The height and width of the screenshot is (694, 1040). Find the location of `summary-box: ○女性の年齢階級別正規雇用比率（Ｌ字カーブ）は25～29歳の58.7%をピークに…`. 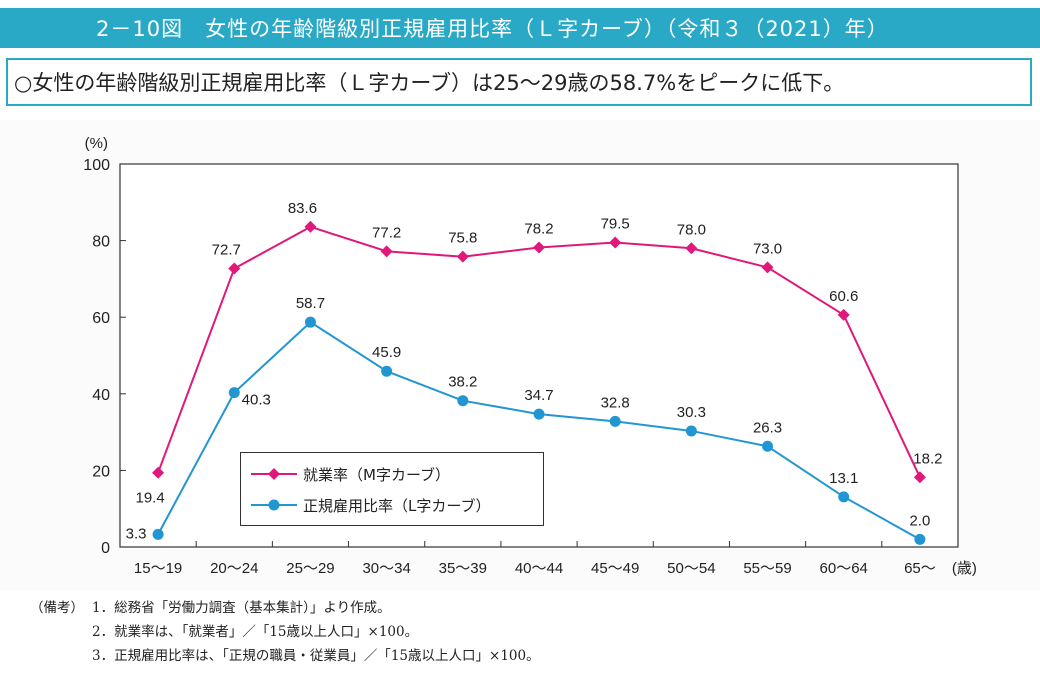

summary-box: ○女性の年齢階級別正規雇用比率（Ｌ字カーブ）は25～29歳の58.7%をピークに… is located at coordinates (519, 82).